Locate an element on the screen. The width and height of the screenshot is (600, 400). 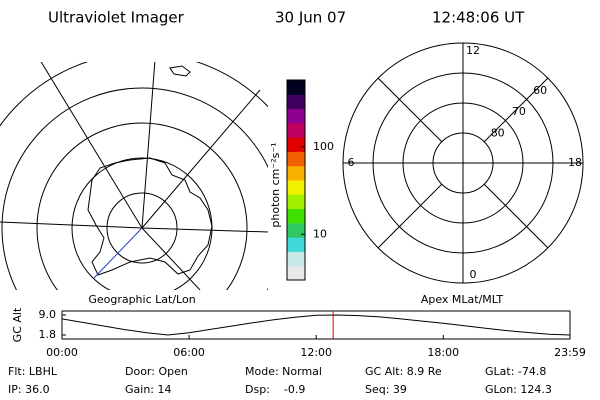
x-tick-label: 23:59 is located at coordinates (570, 352).